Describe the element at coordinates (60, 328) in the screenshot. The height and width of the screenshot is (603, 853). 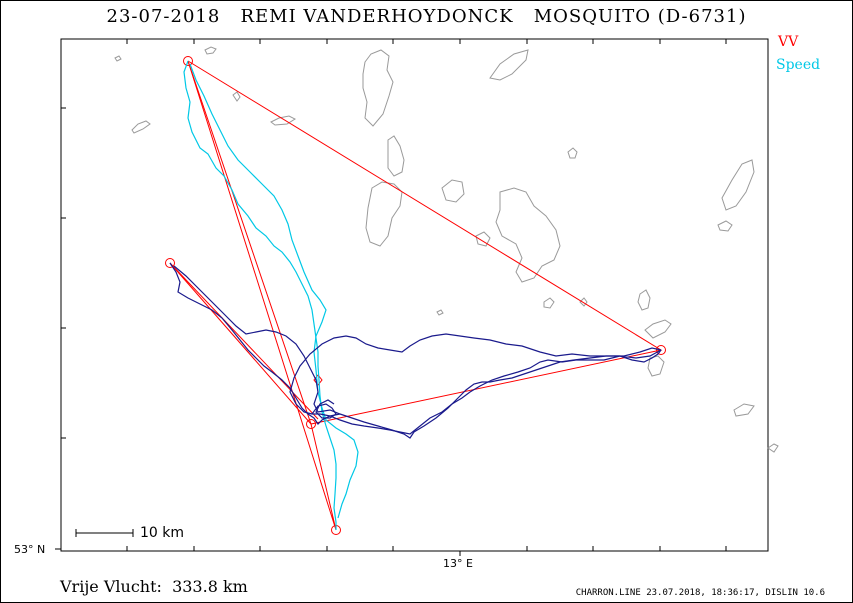
I see `left-axis-ticks` at that location.